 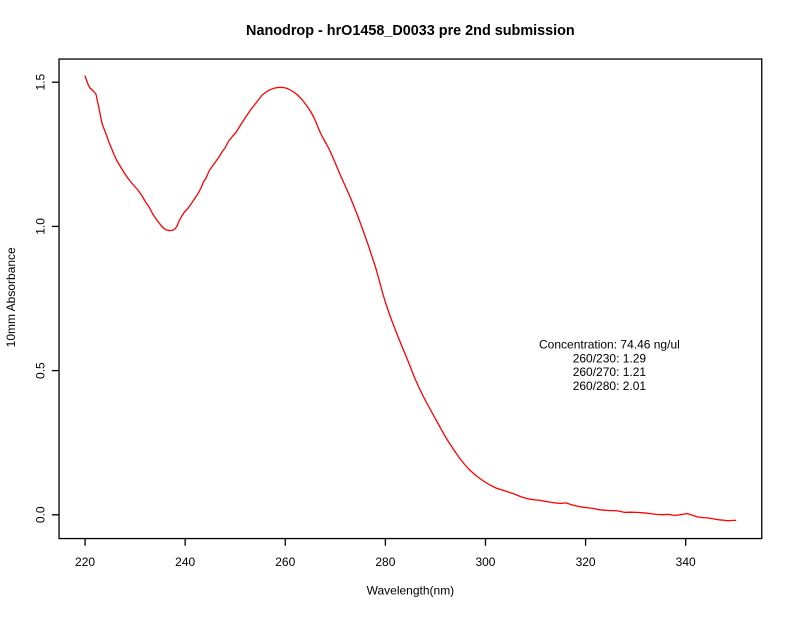 I want to click on svg-text: 0.5, so click(x=41, y=370).